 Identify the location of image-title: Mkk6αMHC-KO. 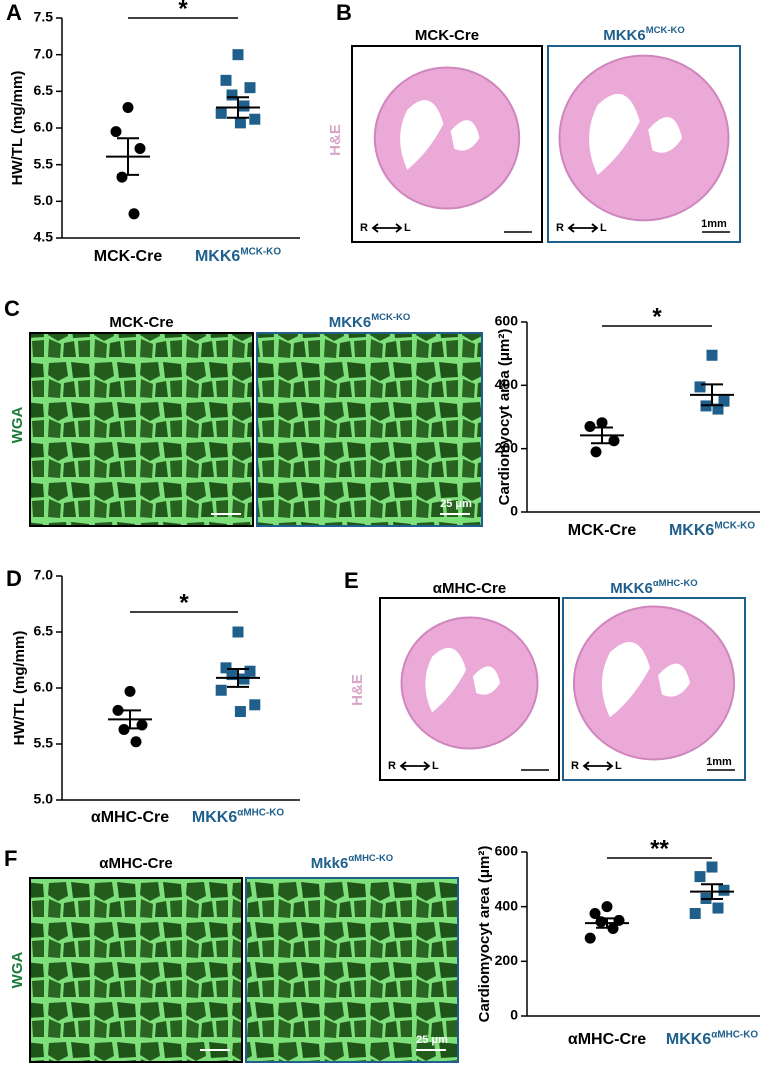
(352, 862).